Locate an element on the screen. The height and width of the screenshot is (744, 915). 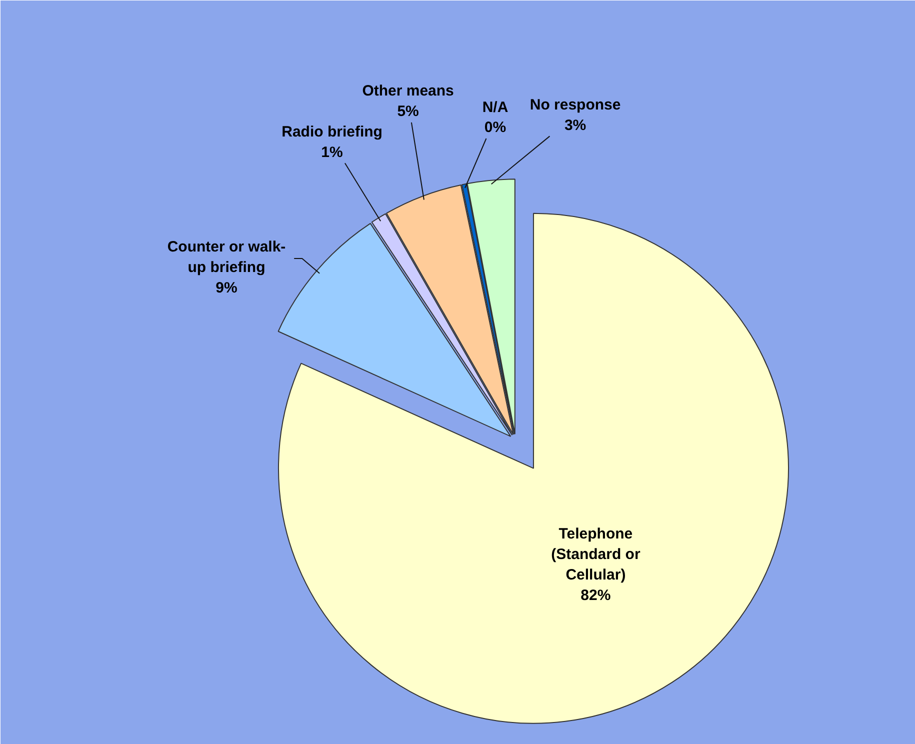
slice-label: No response is located at coordinates (575, 105).